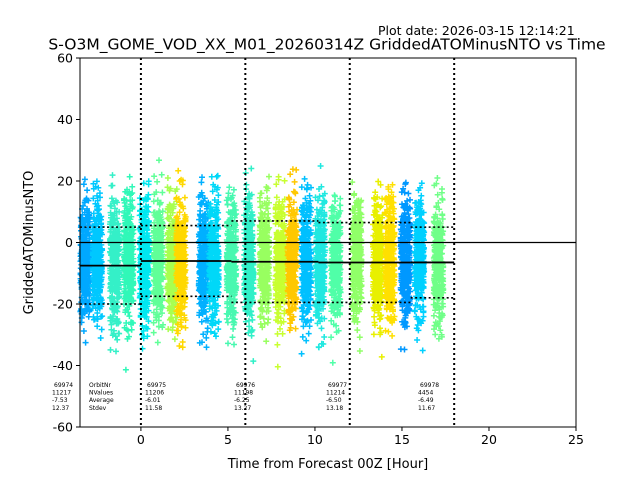 This screenshot has height=480, width=640. Describe the element at coordinates (60, 408) in the screenshot. I see `stat-value-0-3: 12.37` at that location.